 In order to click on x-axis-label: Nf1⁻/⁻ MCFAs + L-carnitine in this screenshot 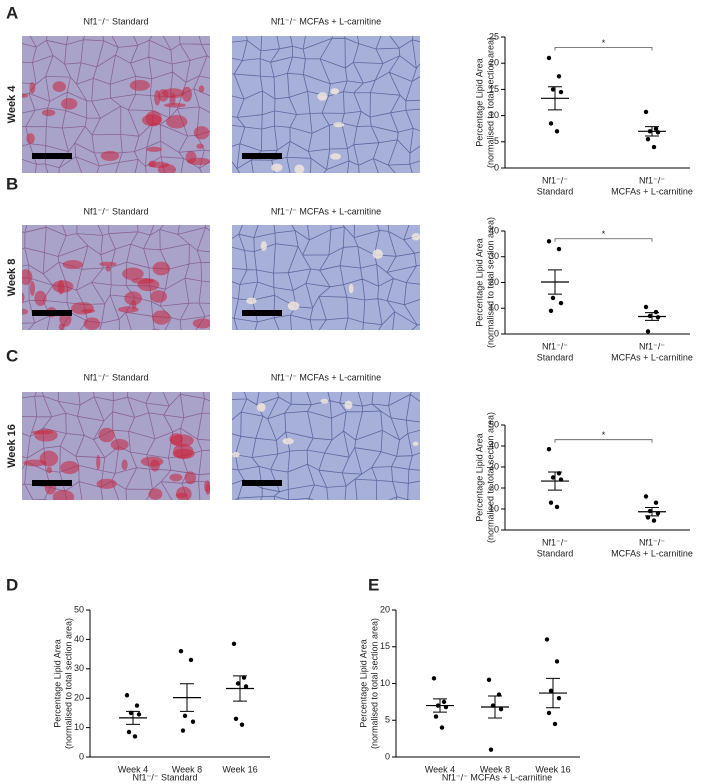, I will do `click(497, 777)`.